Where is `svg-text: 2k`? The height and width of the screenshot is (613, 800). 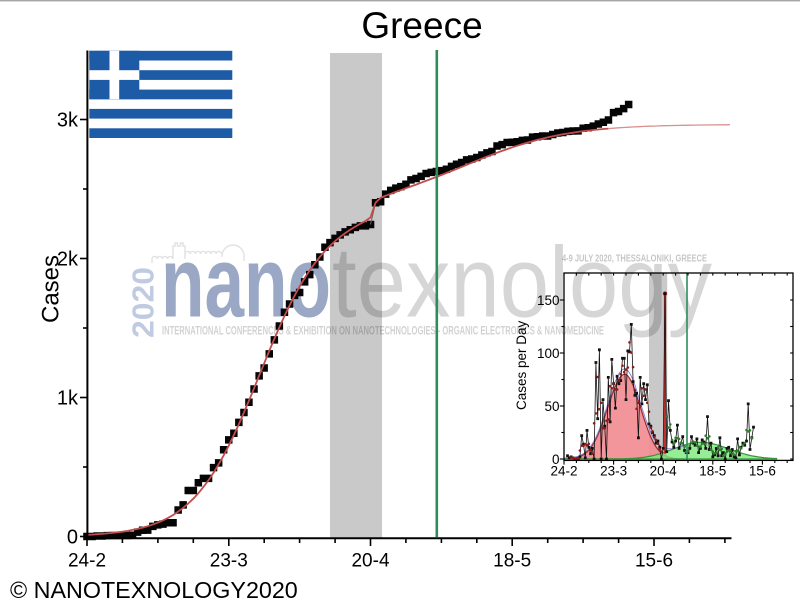 svg-text: 2k is located at coordinates (68, 260).